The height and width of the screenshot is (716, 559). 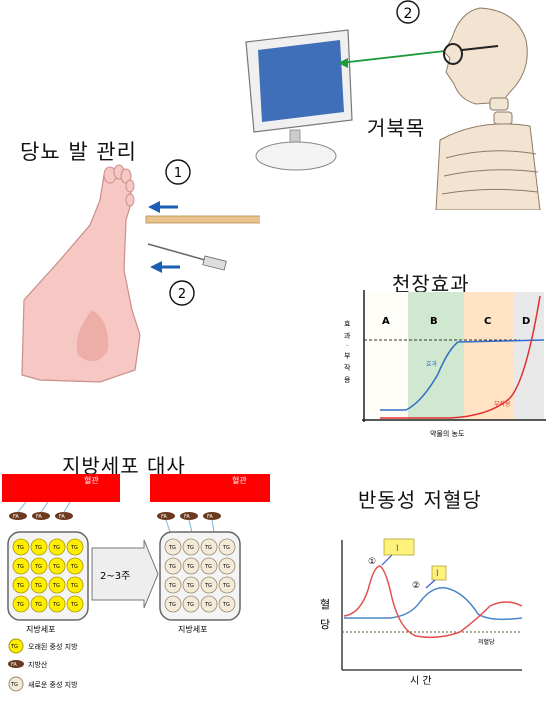 I want to click on legend-old-tg-icon, so click(x=16, y=646).